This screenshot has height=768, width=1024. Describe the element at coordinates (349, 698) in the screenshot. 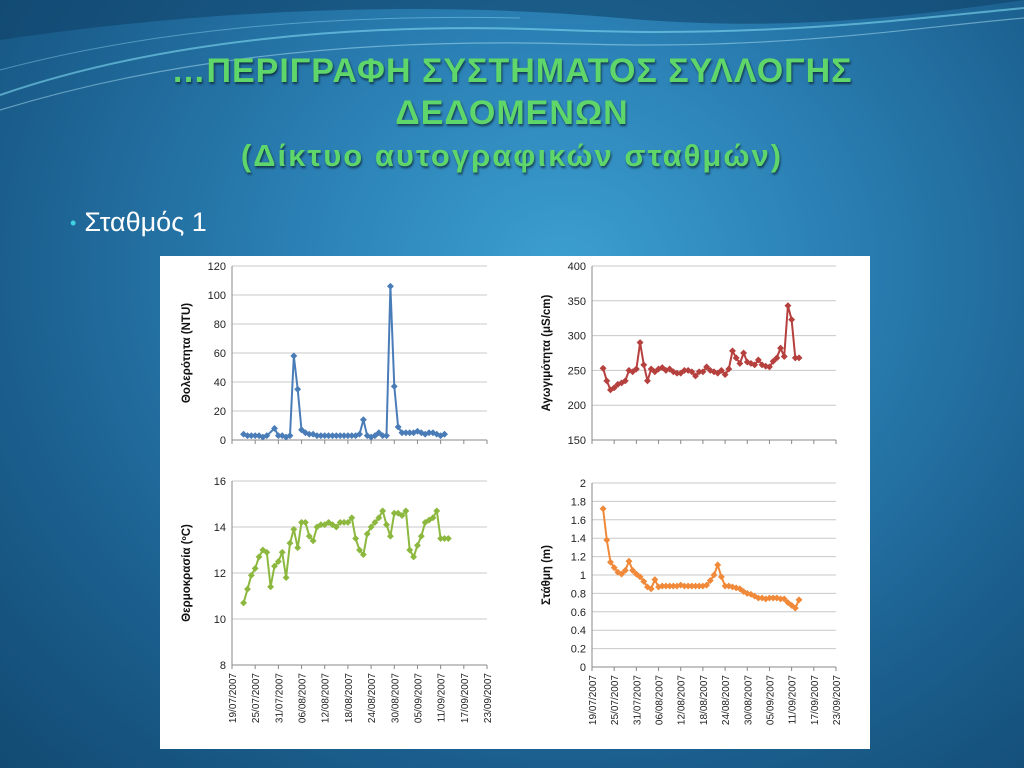

I see `x-tick-label: 18/08/2007` at that location.